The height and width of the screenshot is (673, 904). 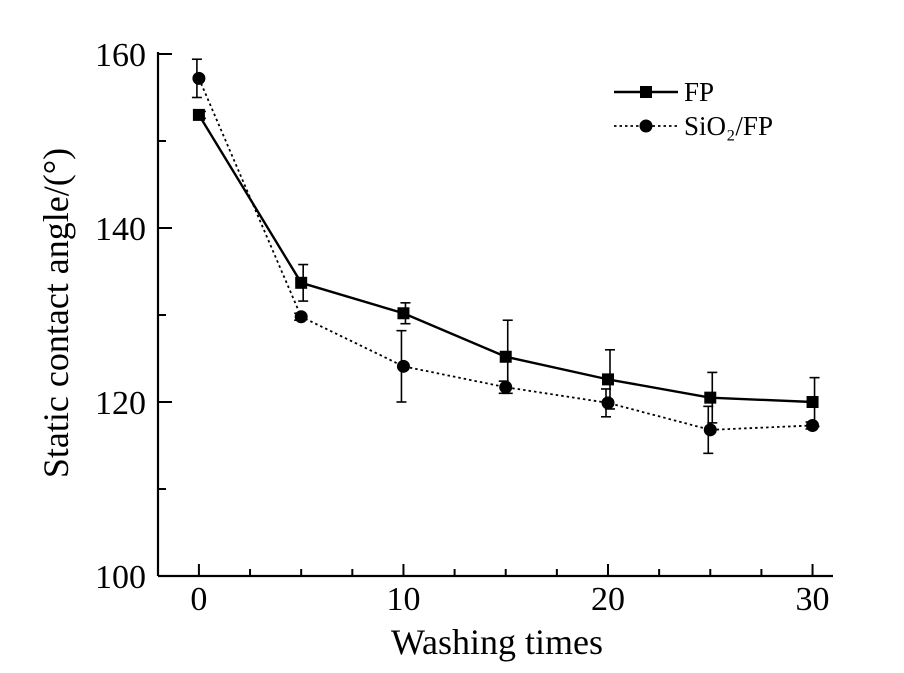 What do you see at coordinates (120, 403) in the screenshot?
I see `y-tick-label: 120` at bounding box center [120, 403].